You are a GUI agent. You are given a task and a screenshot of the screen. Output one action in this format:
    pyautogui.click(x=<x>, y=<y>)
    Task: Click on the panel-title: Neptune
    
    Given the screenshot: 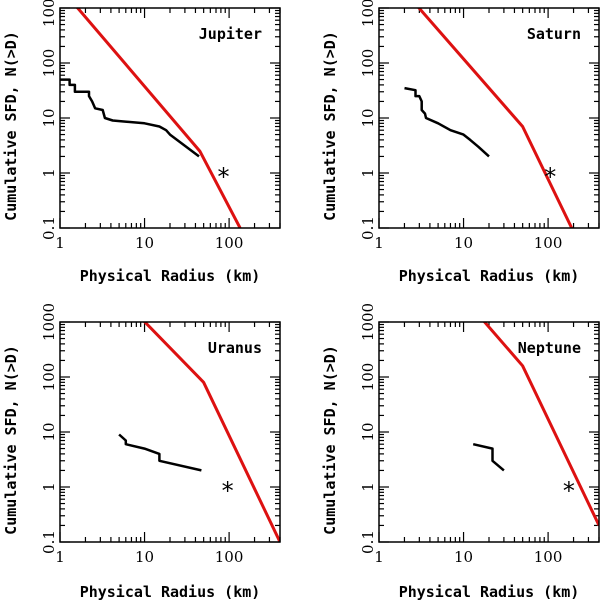 What is the action you would take?
    pyautogui.click(x=549, y=348)
    